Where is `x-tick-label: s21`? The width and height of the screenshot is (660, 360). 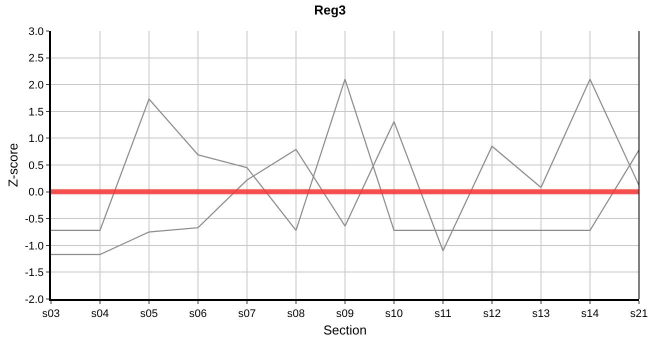 x-tick-label: s21 is located at coordinates (639, 314).